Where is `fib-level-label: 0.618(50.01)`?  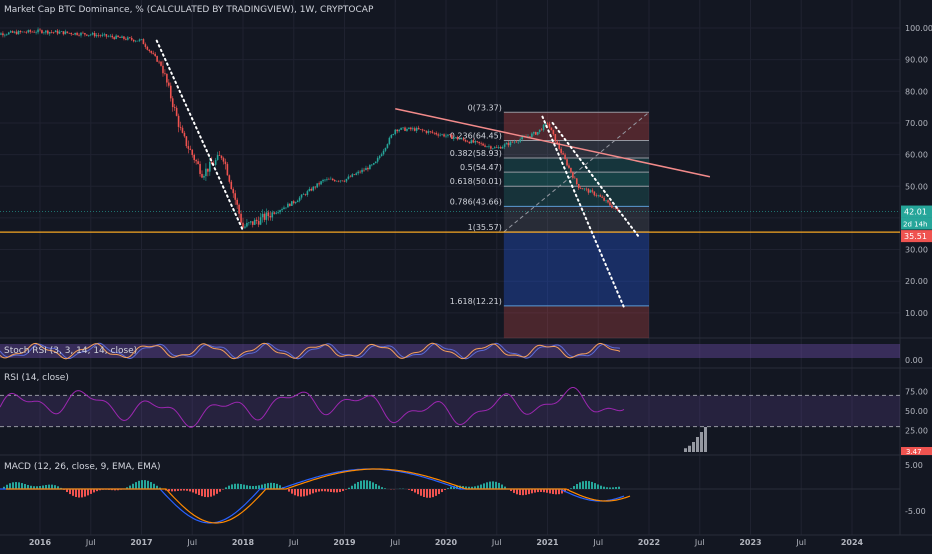
fib-level-label: 0.618(50.01) is located at coordinates (476, 181).